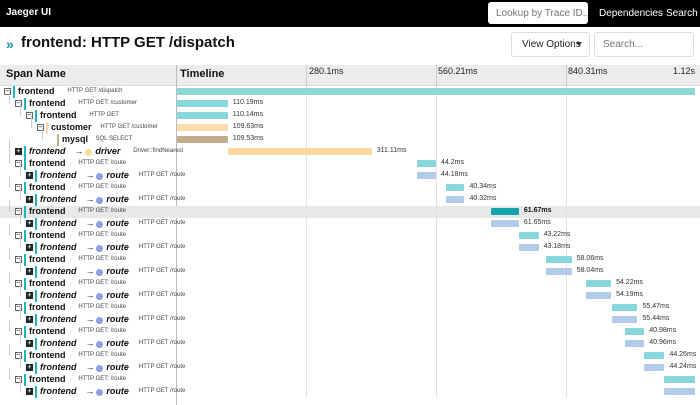 The height and width of the screenshot is (405, 700). What do you see at coordinates (350, 161) in the screenshot?
I see `span-row: − frontend HTTP GET: /route 44.2ms` at bounding box center [350, 161].